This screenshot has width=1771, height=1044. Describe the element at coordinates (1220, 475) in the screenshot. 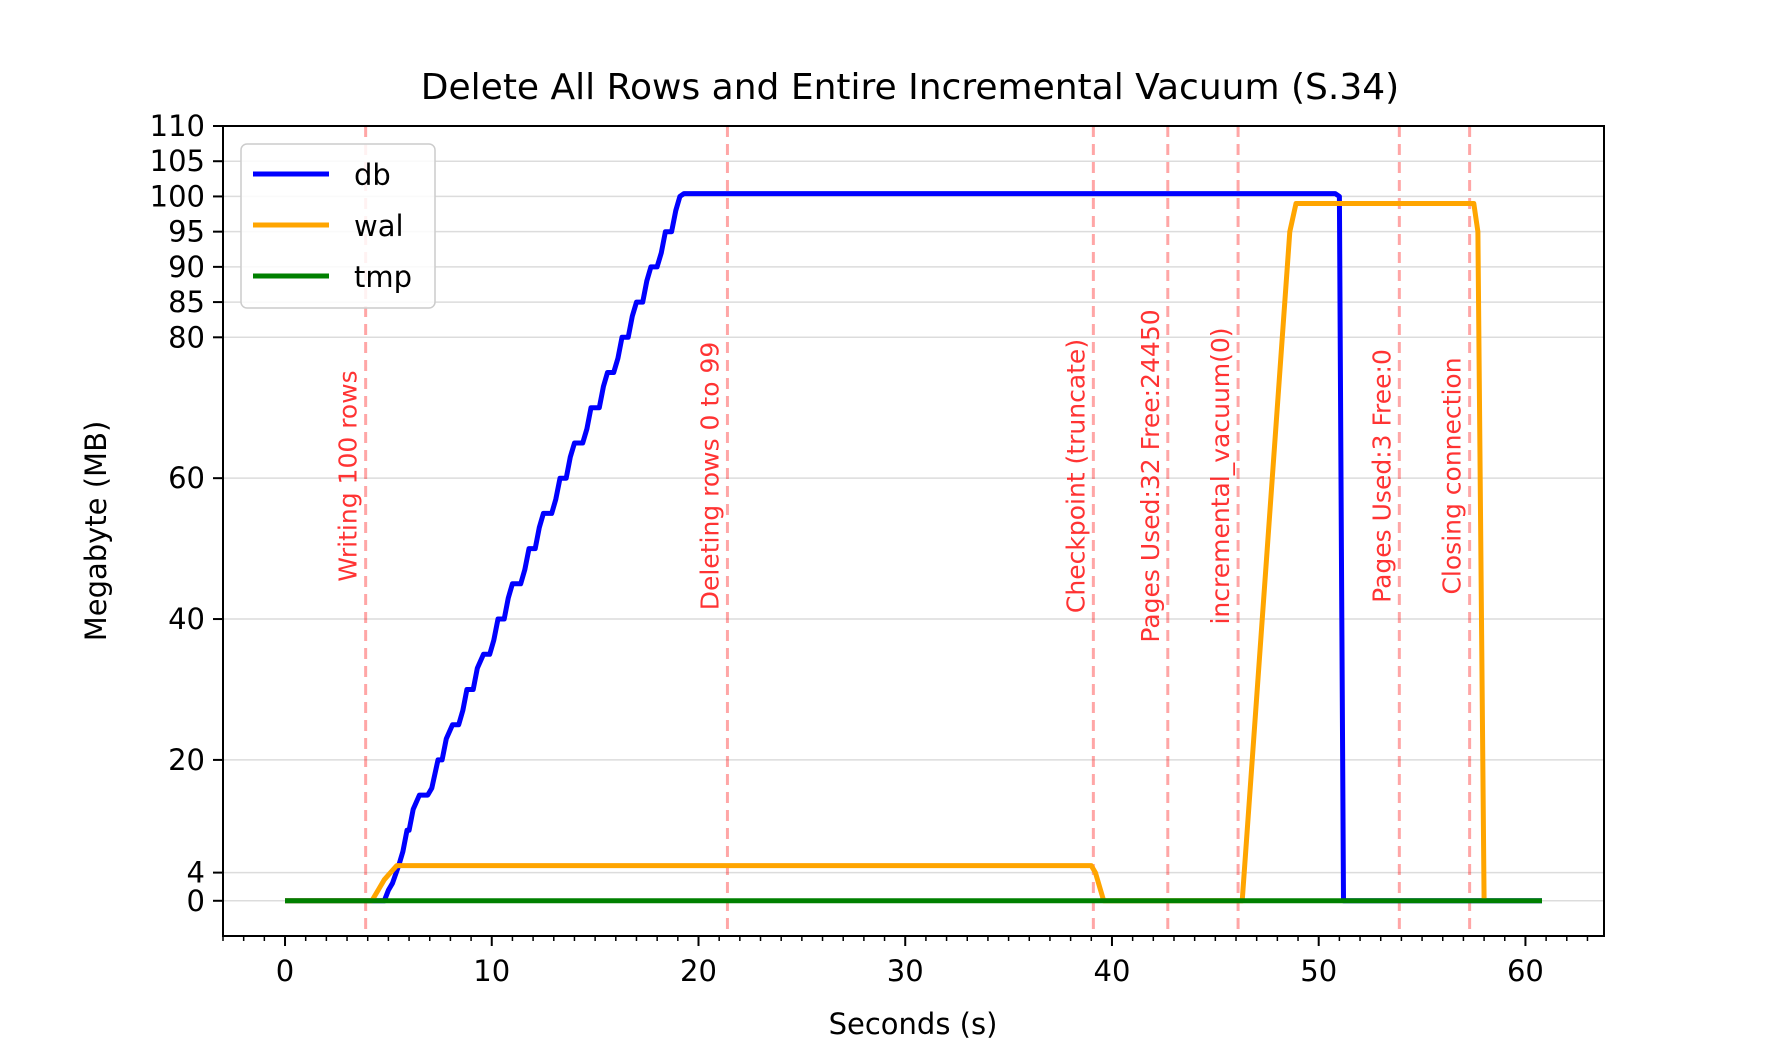

I see `annotation-label: incremental_vacuum(0)` at that location.